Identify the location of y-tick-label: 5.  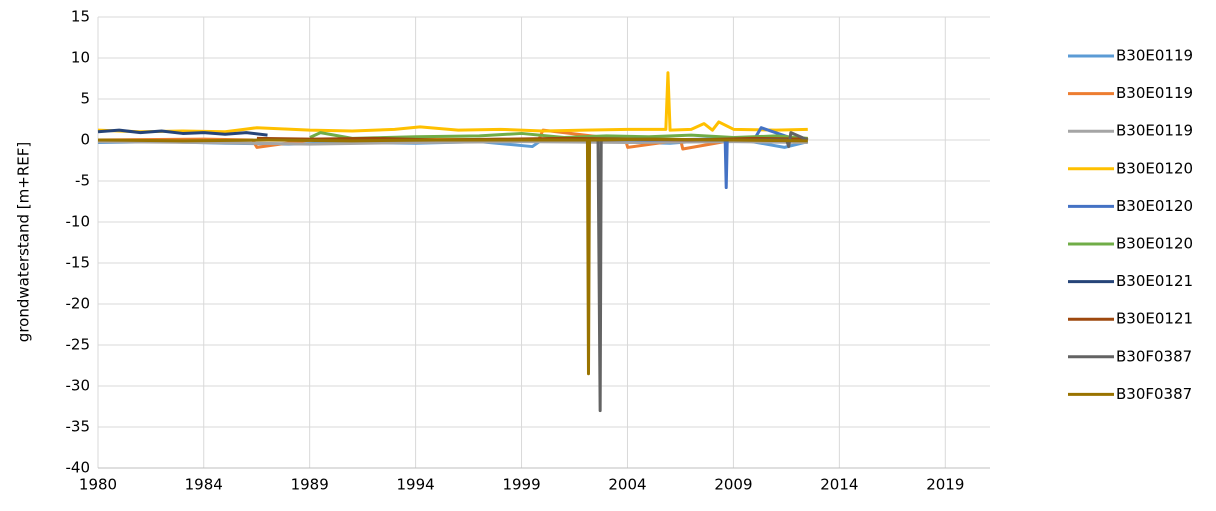
(85, 99).